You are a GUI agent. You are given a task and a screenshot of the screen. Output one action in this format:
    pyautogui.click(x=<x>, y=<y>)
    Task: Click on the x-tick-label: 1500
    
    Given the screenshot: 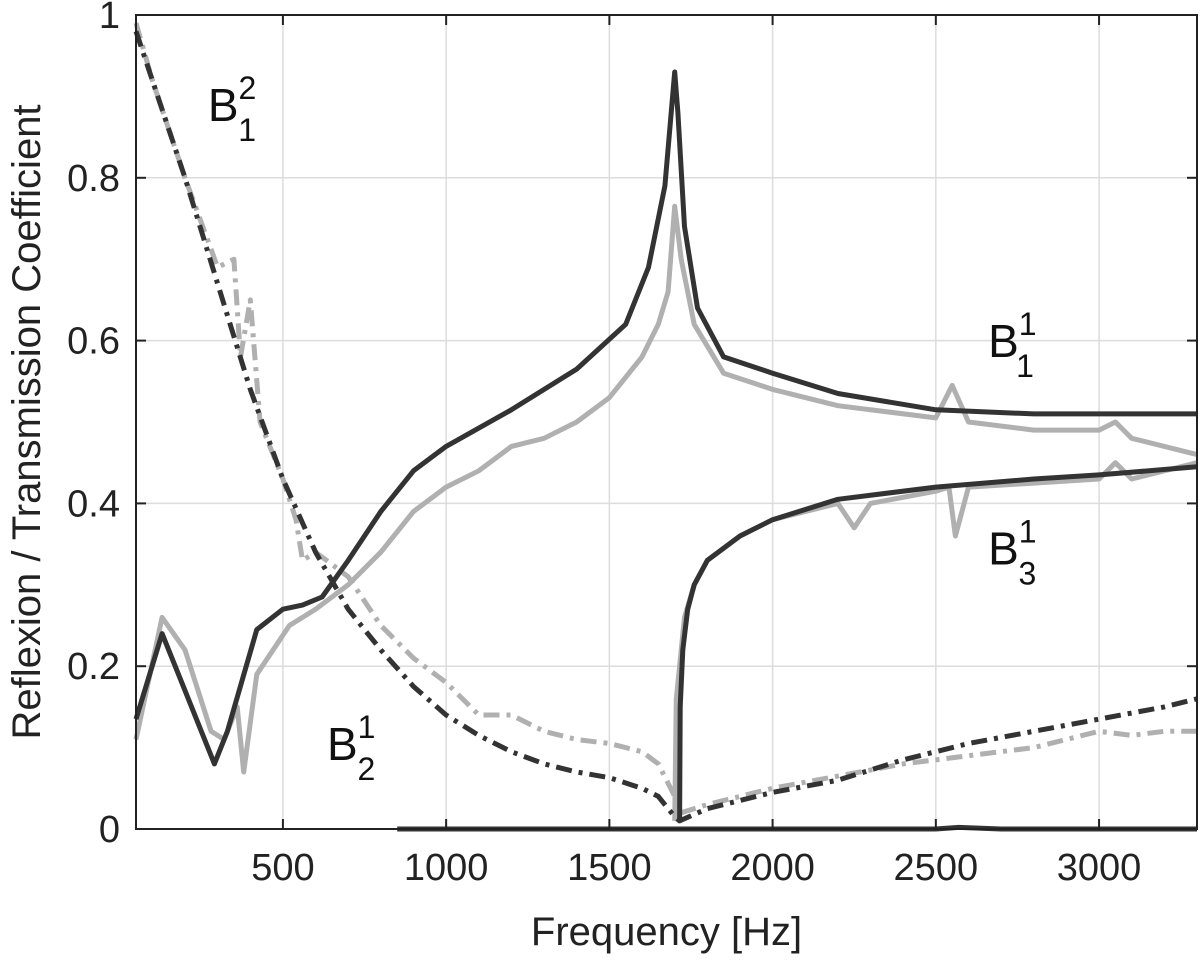 What is the action you would take?
    pyautogui.click(x=609, y=868)
    